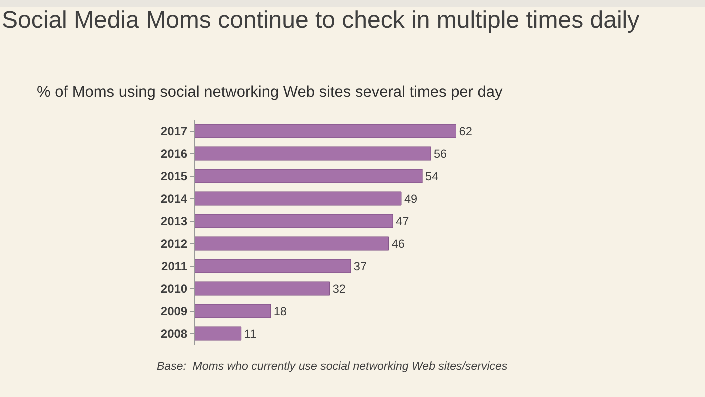  Describe the element at coordinates (281, 311) in the screenshot. I see `data-label: 18` at that location.